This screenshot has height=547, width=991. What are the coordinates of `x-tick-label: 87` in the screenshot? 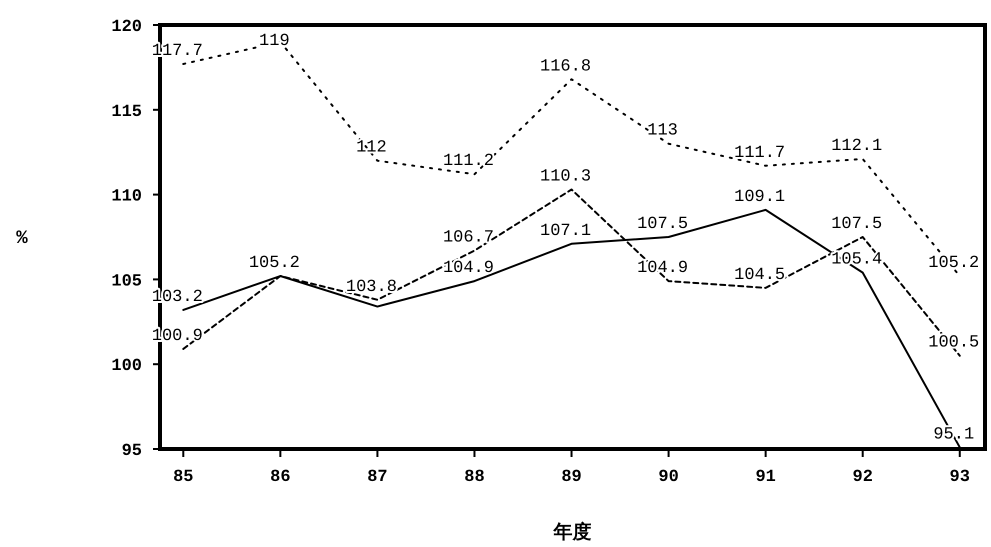 It's located at (377, 477).